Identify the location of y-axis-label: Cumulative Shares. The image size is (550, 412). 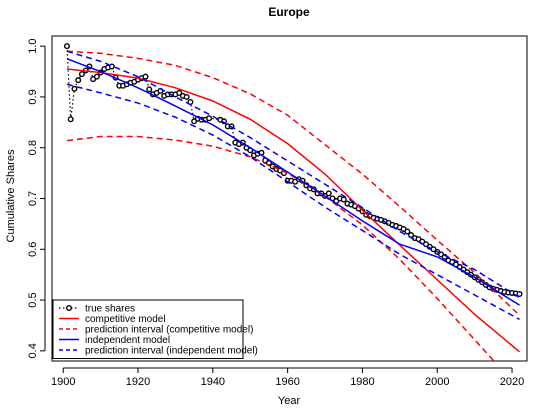
(11, 195).